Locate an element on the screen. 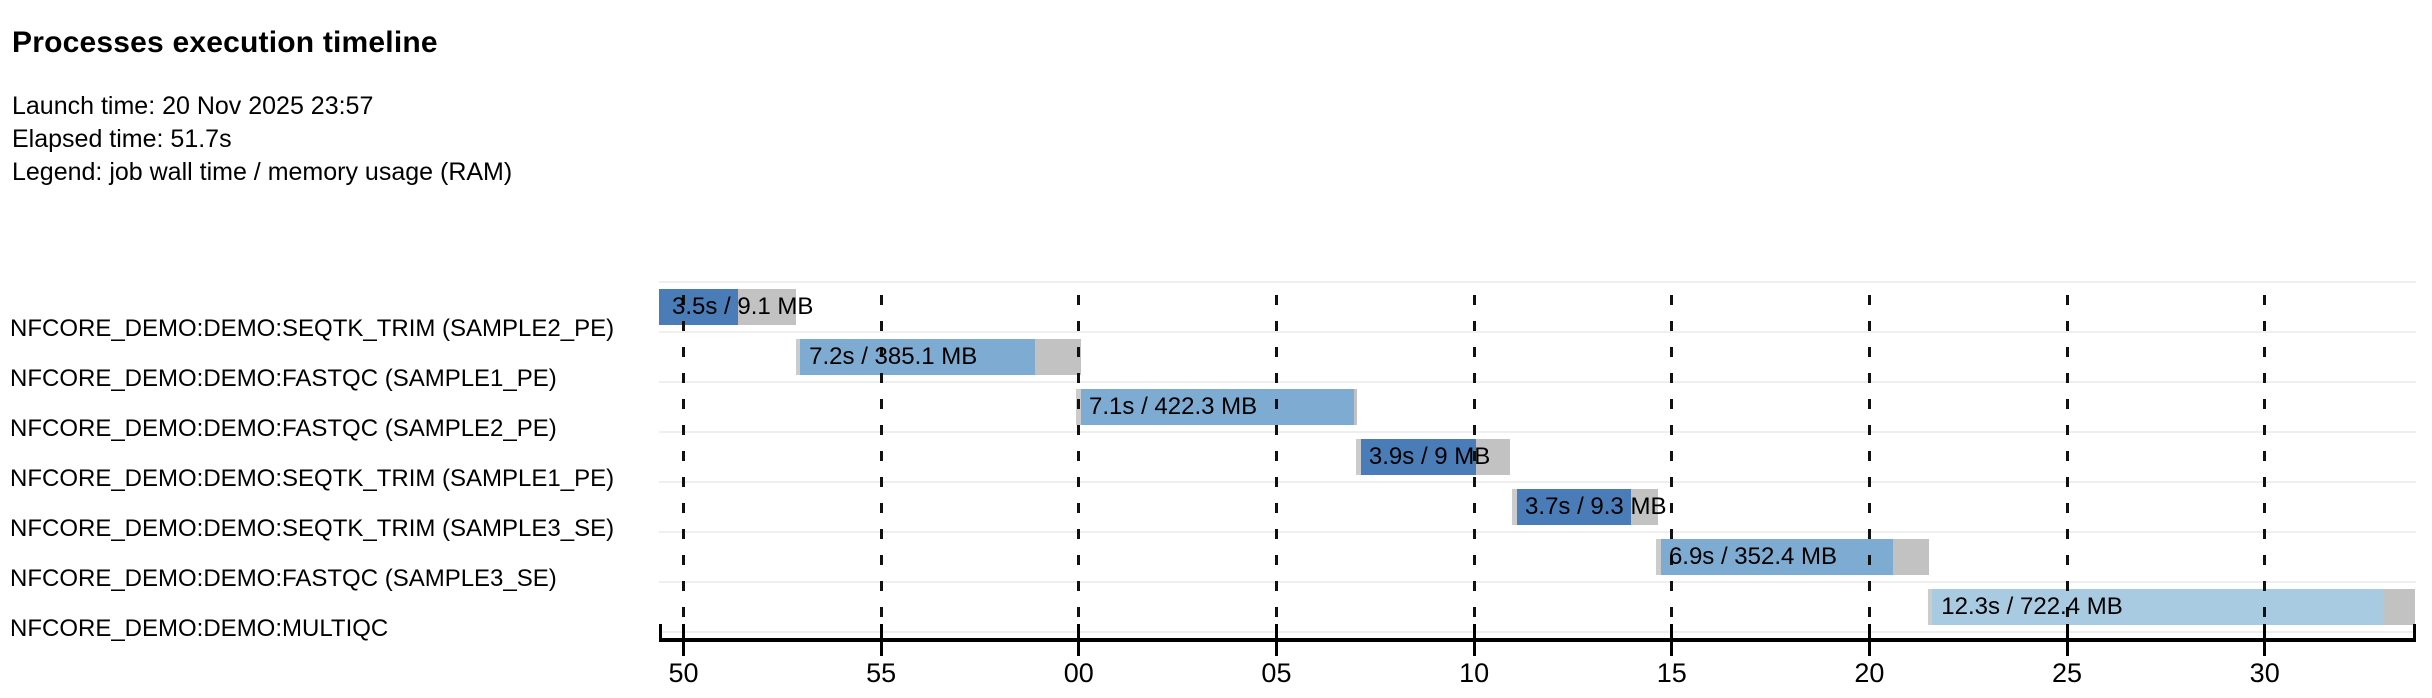 The image size is (2432, 698). axis-tick-label: 10 is located at coordinates (1474, 673).